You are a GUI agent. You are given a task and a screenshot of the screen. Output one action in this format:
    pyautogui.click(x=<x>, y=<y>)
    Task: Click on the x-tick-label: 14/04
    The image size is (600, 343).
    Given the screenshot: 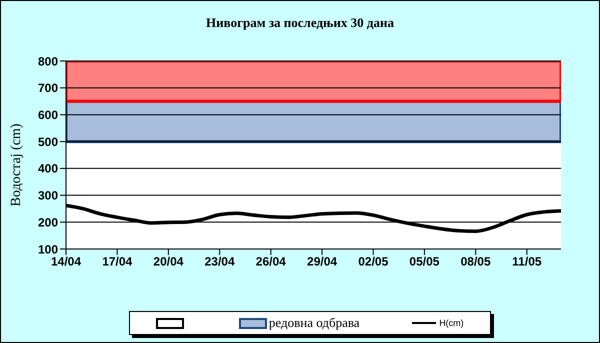 What is the action you would take?
    pyautogui.click(x=66, y=261)
    